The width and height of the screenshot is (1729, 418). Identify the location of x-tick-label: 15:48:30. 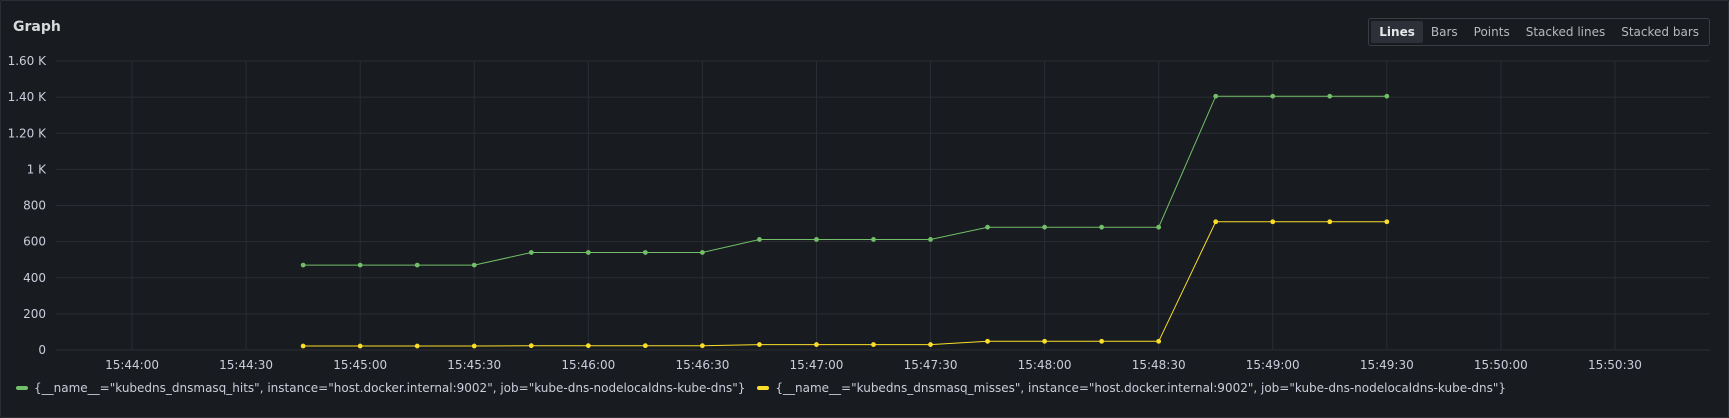
(1159, 365).